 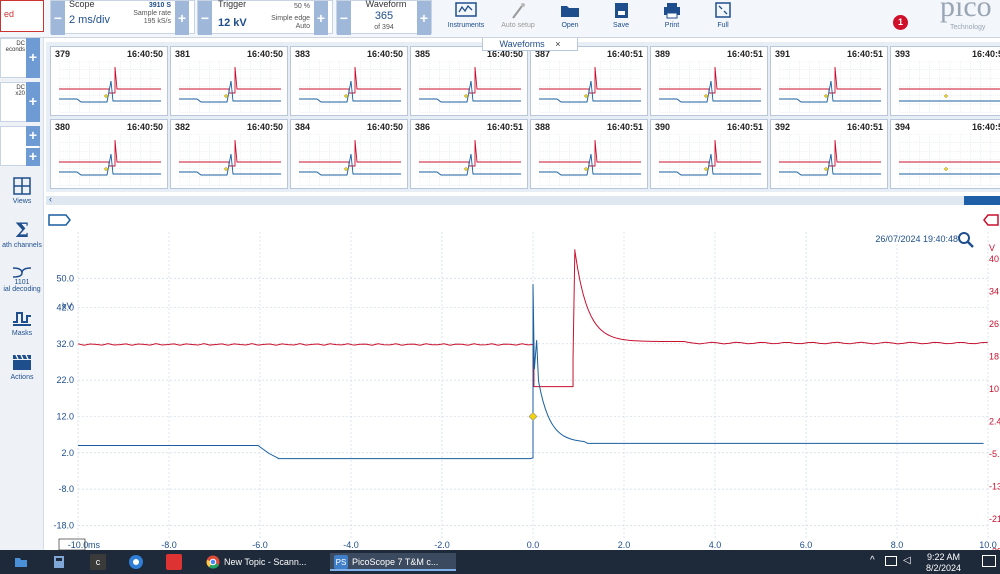 I want to click on thumbnail-waveform, so click(x=350, y=160).